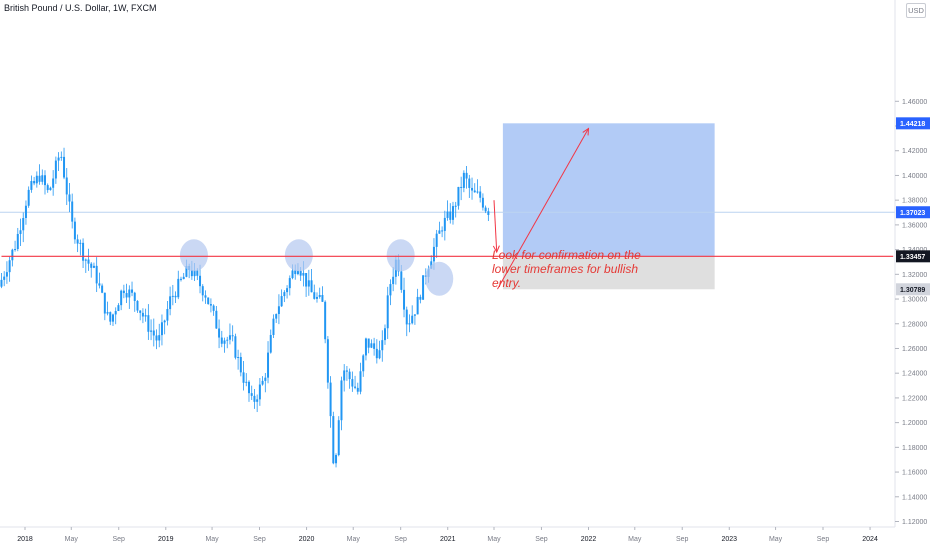  What do you see at coordinates (870, 539) in the screenshot?
I see `x-tick-label: 2024` at bounding box center [870, 539].